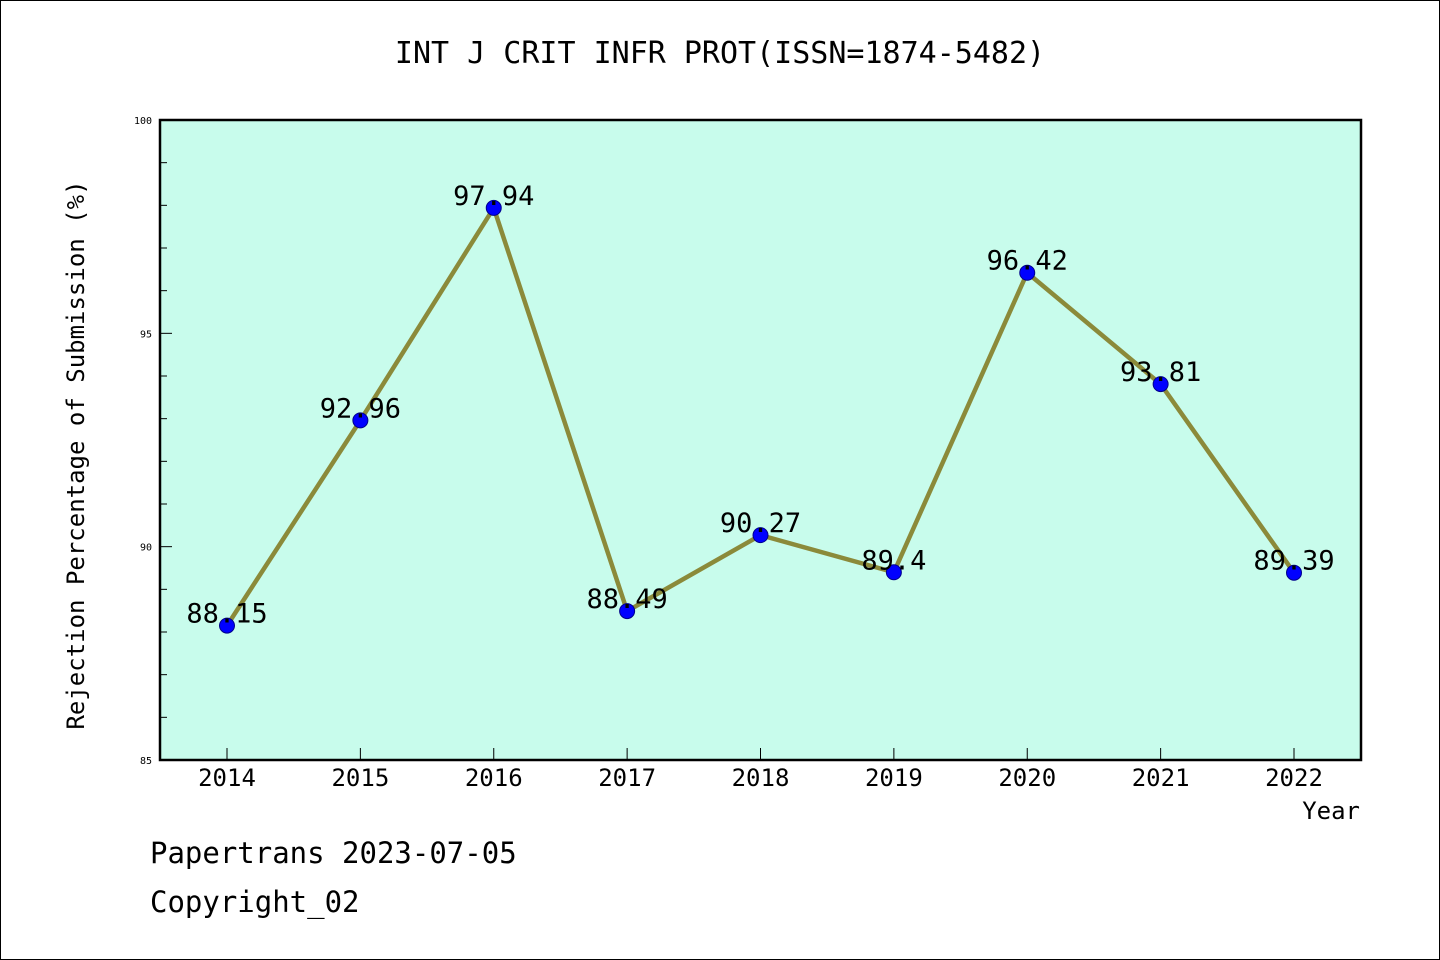 This screenshot has width=1440, height=960. Describe the element at coordinates (760, 523) in the screenshot. I see `data-label: 90.27` at that location.